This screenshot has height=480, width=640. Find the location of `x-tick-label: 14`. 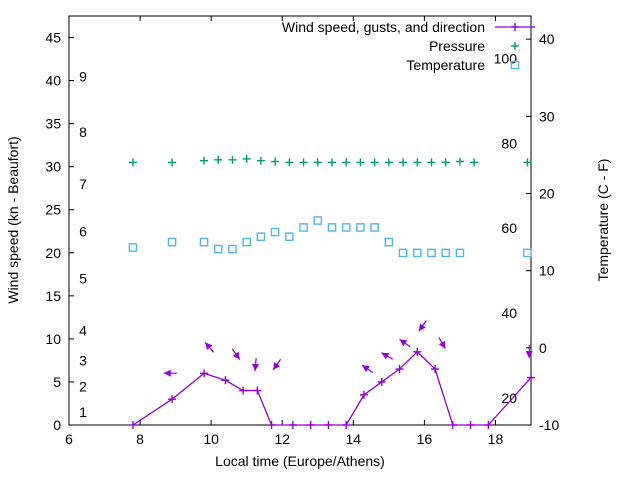

x-tick-label: 14 is located at coordinates (354, 439).